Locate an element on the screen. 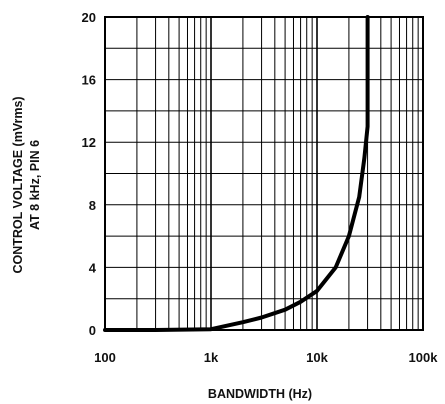 This screenshot has height=404, width=445. y-tick-label: 20 is located at coordinates (89, 17).